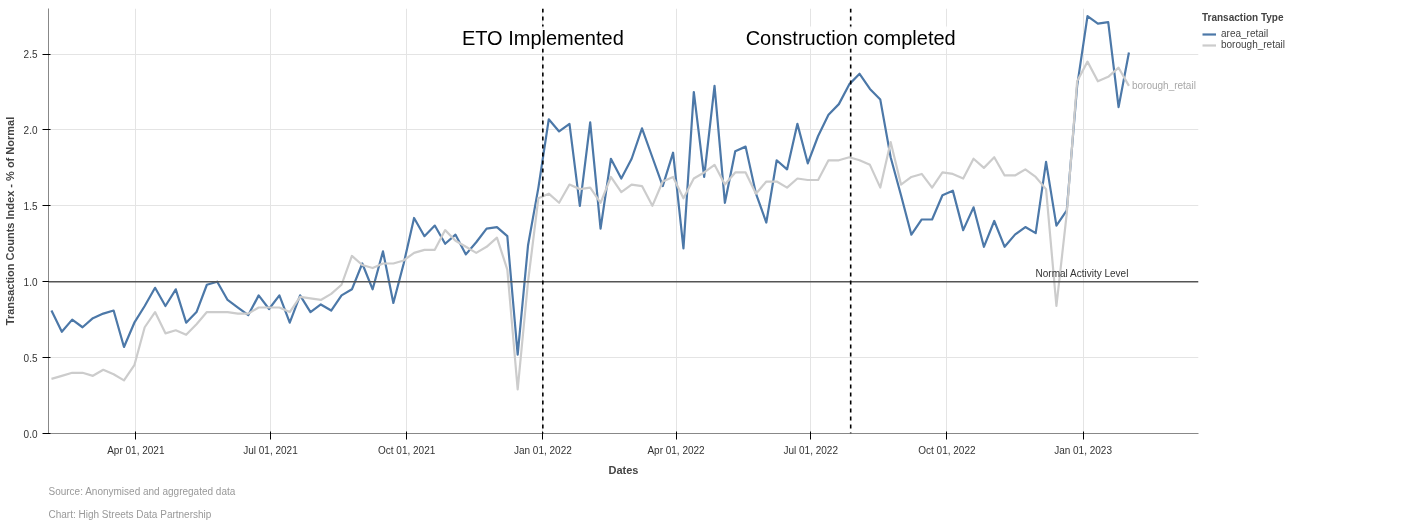 Image resolution: width=1411 pixels, height=529 pixels. I want to click on x-tick-label: Oct 01, 2021, so click(407, 450).